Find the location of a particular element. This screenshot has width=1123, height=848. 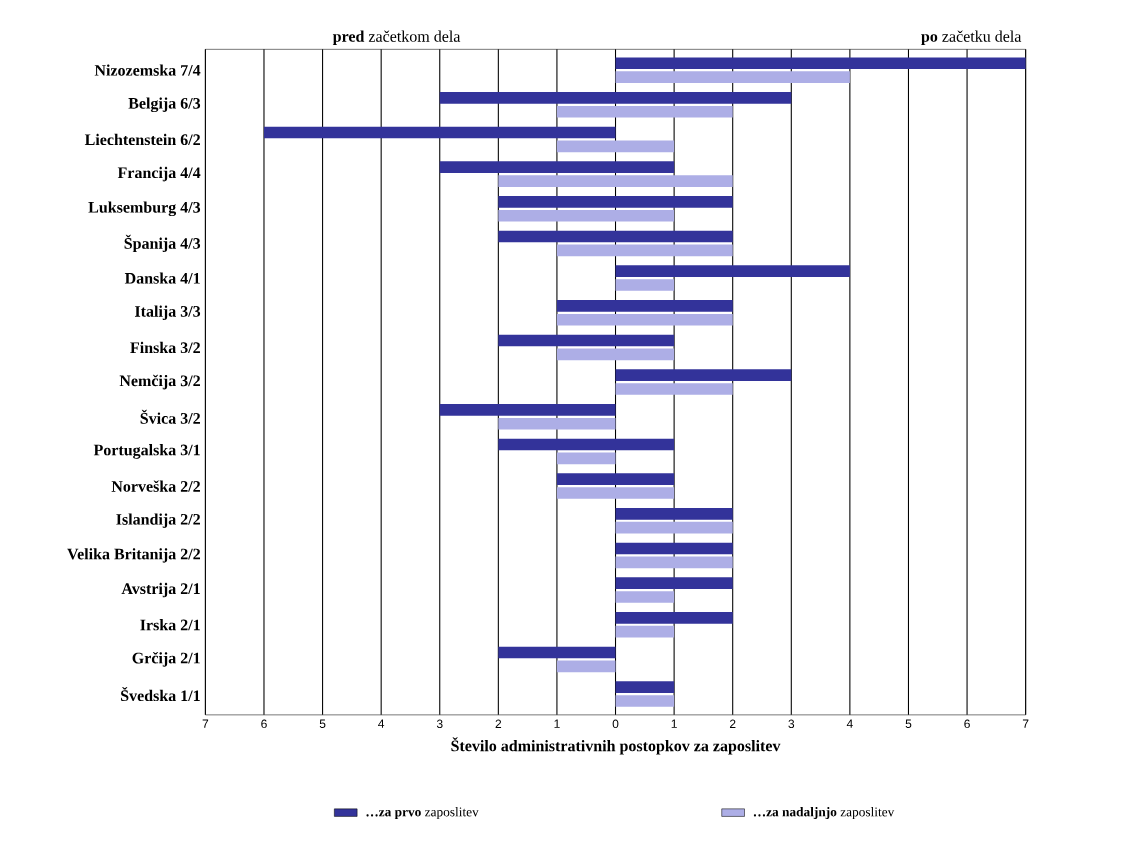

y-tick-label: Švica 3/2 is located at coordinates (170, 416).